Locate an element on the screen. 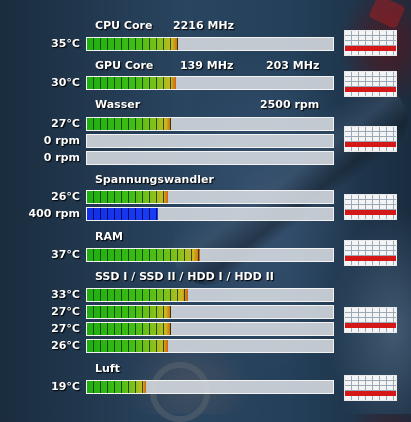 The height and width of the screenshot is (422, 411). disks-section-title: SSD I / SSD II / HDD I / HDD II is located at coordinates (184, 276).